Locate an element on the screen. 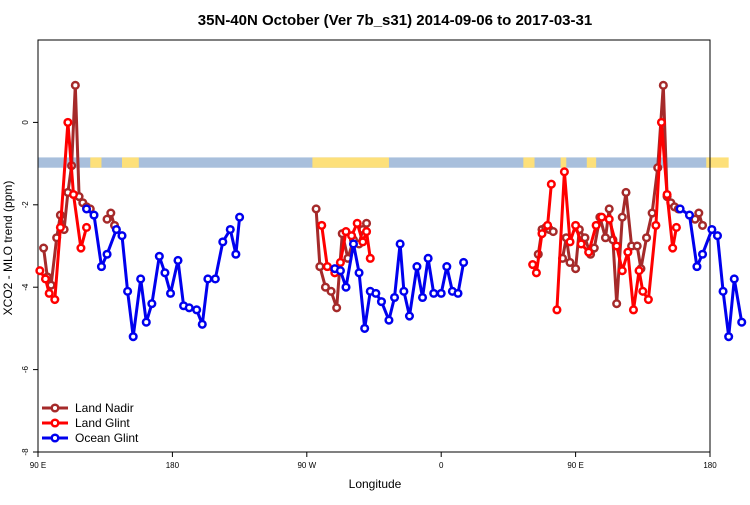 This screenshot has height=505, width=750. x-tick-label: 0 is located at coordinates (441, 465).